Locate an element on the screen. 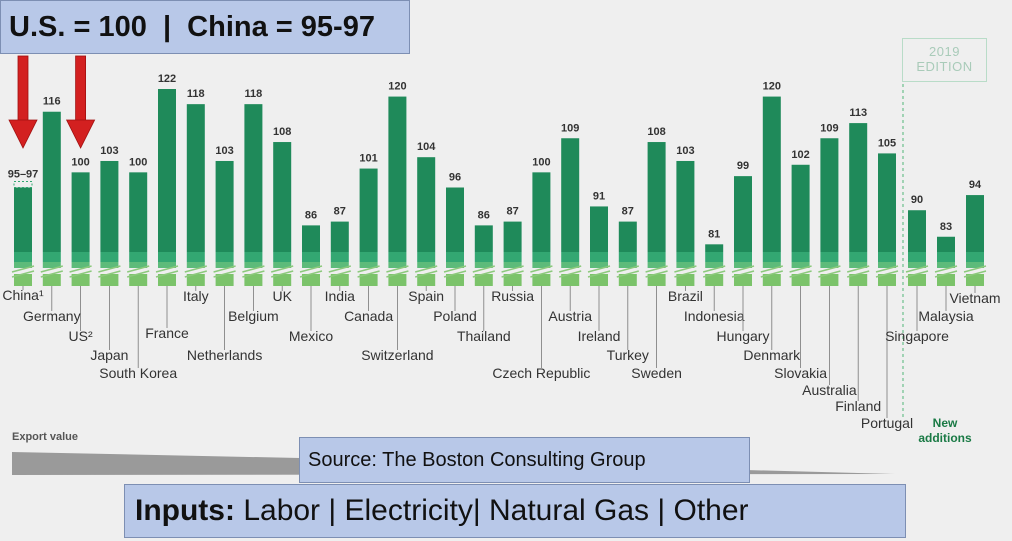 This screenshot has height=541, width=1012. category-label: India is located at coordinates (340, 296).